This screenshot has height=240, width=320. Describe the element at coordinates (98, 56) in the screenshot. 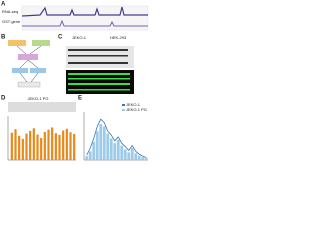

I see `bands` at that location.